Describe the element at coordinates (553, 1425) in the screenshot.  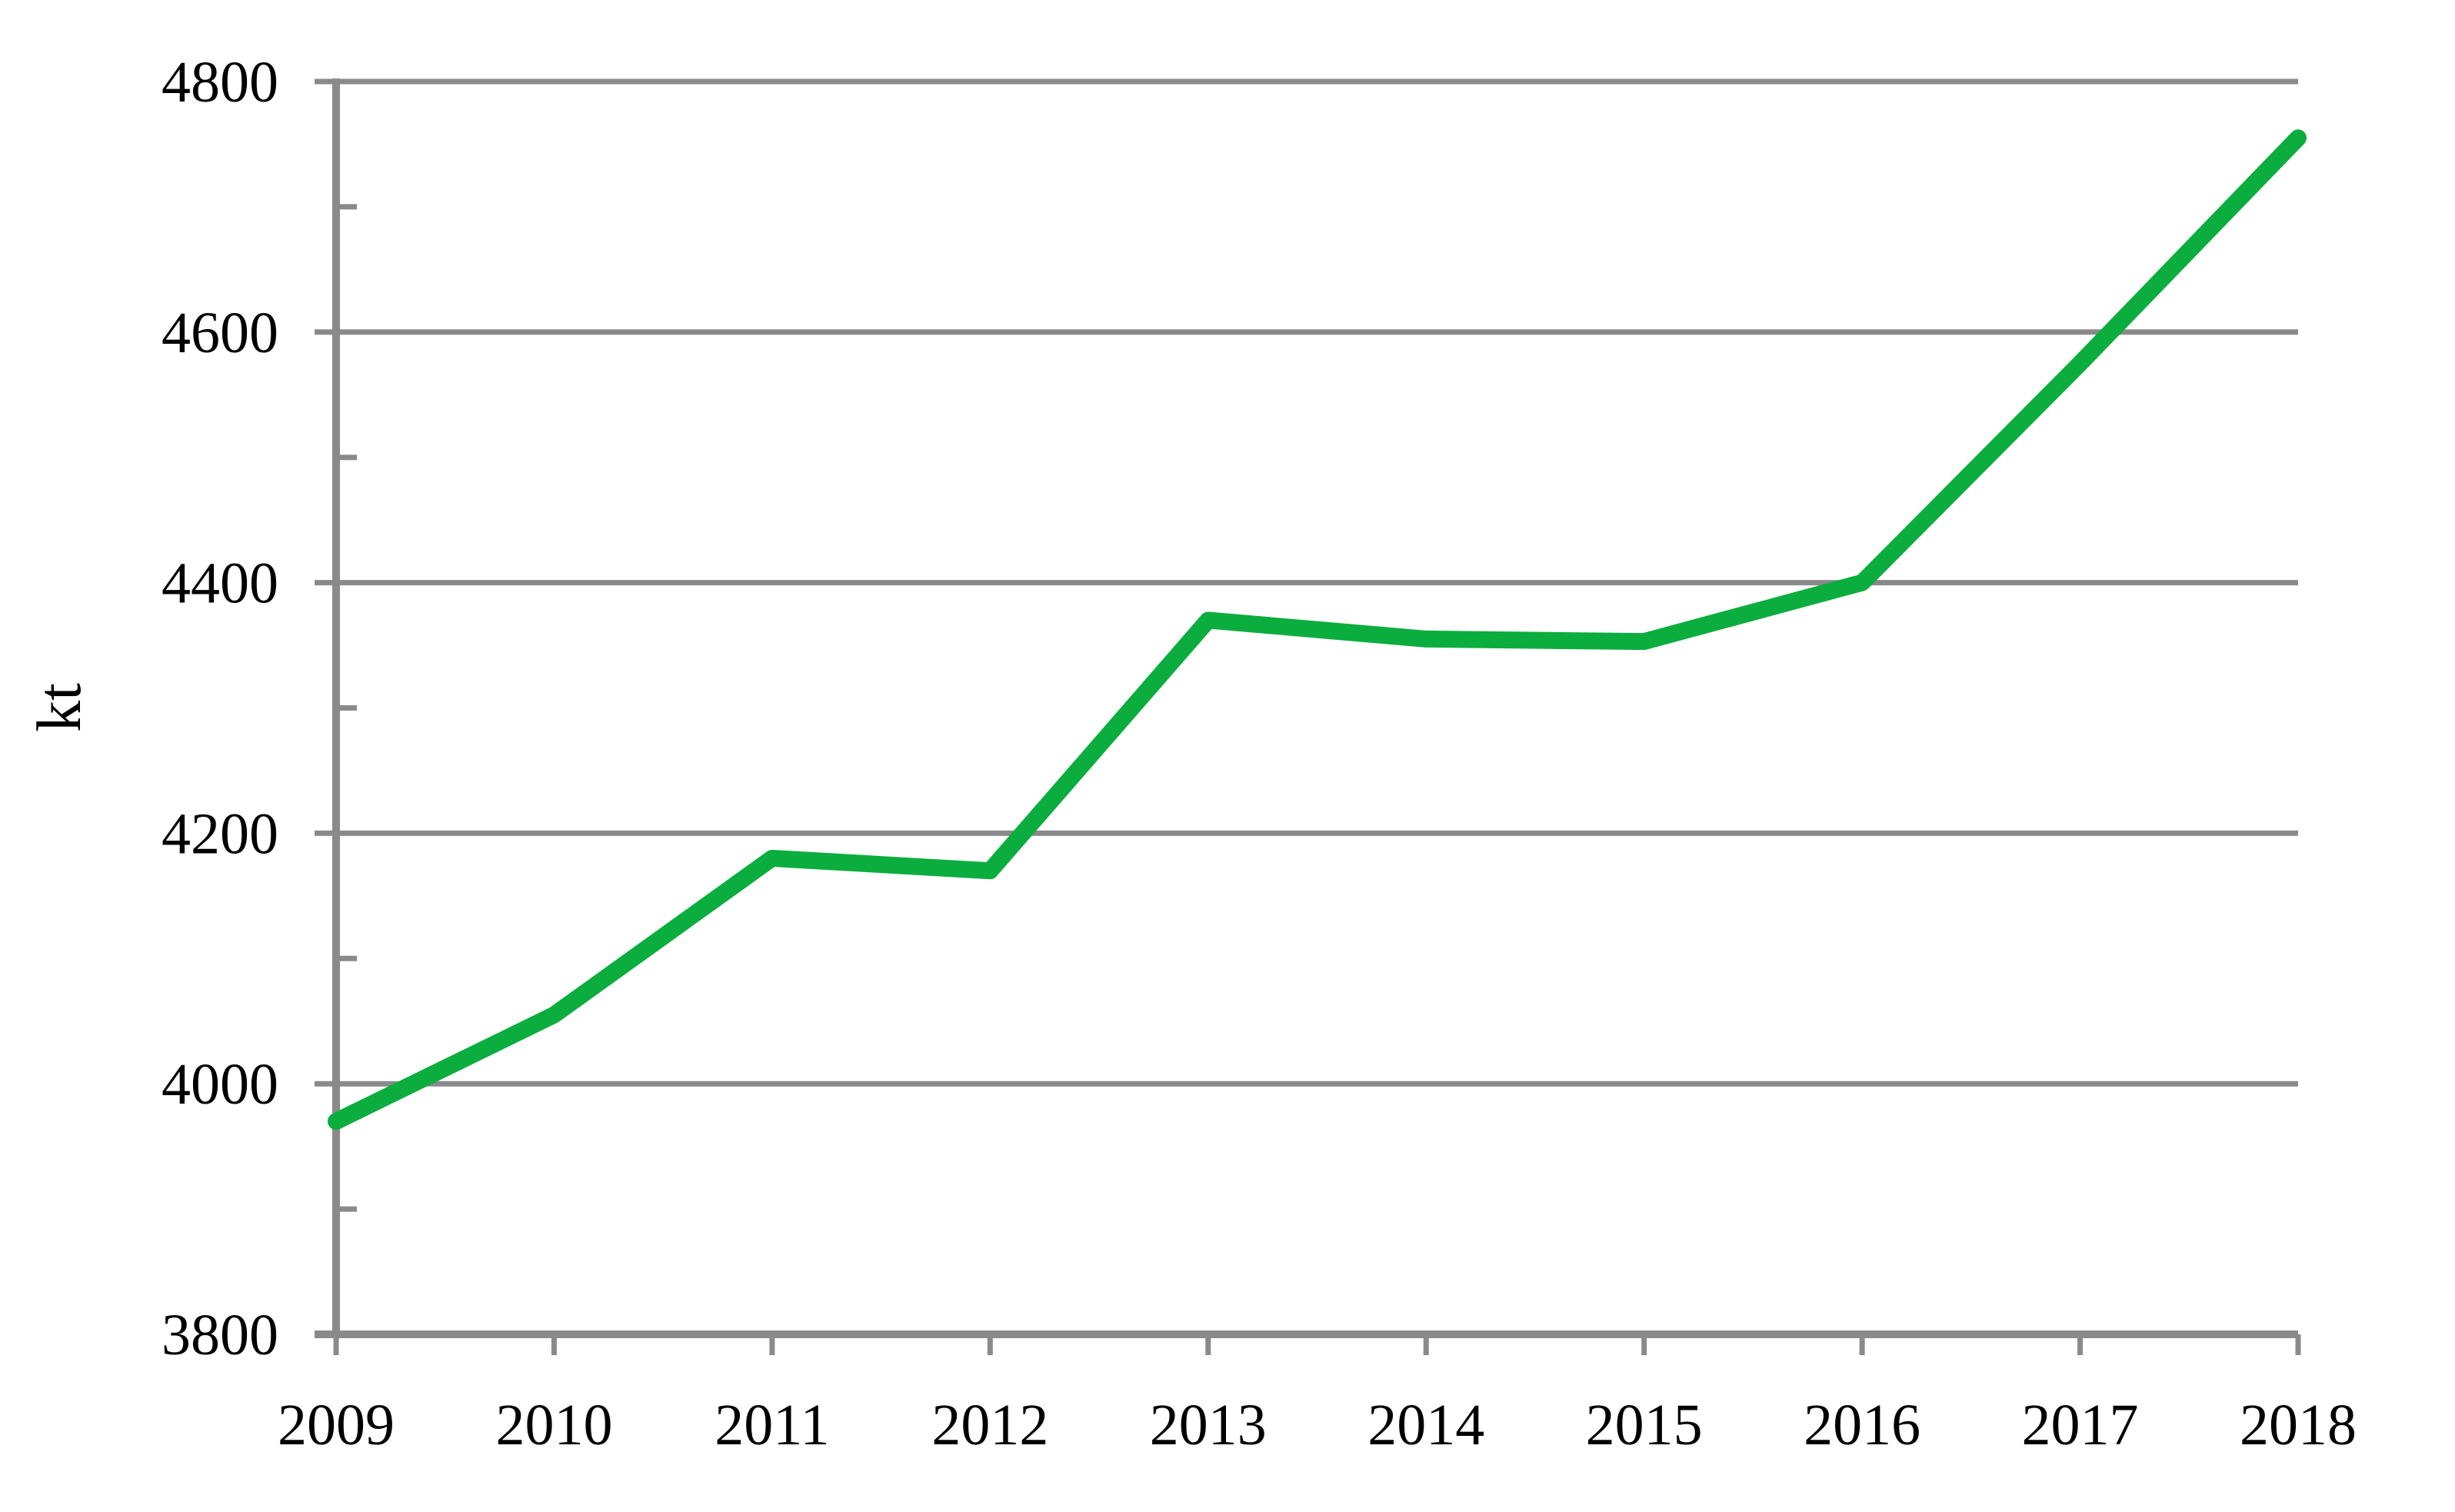
I see `x-tick-label-2010: 2010` at that location.